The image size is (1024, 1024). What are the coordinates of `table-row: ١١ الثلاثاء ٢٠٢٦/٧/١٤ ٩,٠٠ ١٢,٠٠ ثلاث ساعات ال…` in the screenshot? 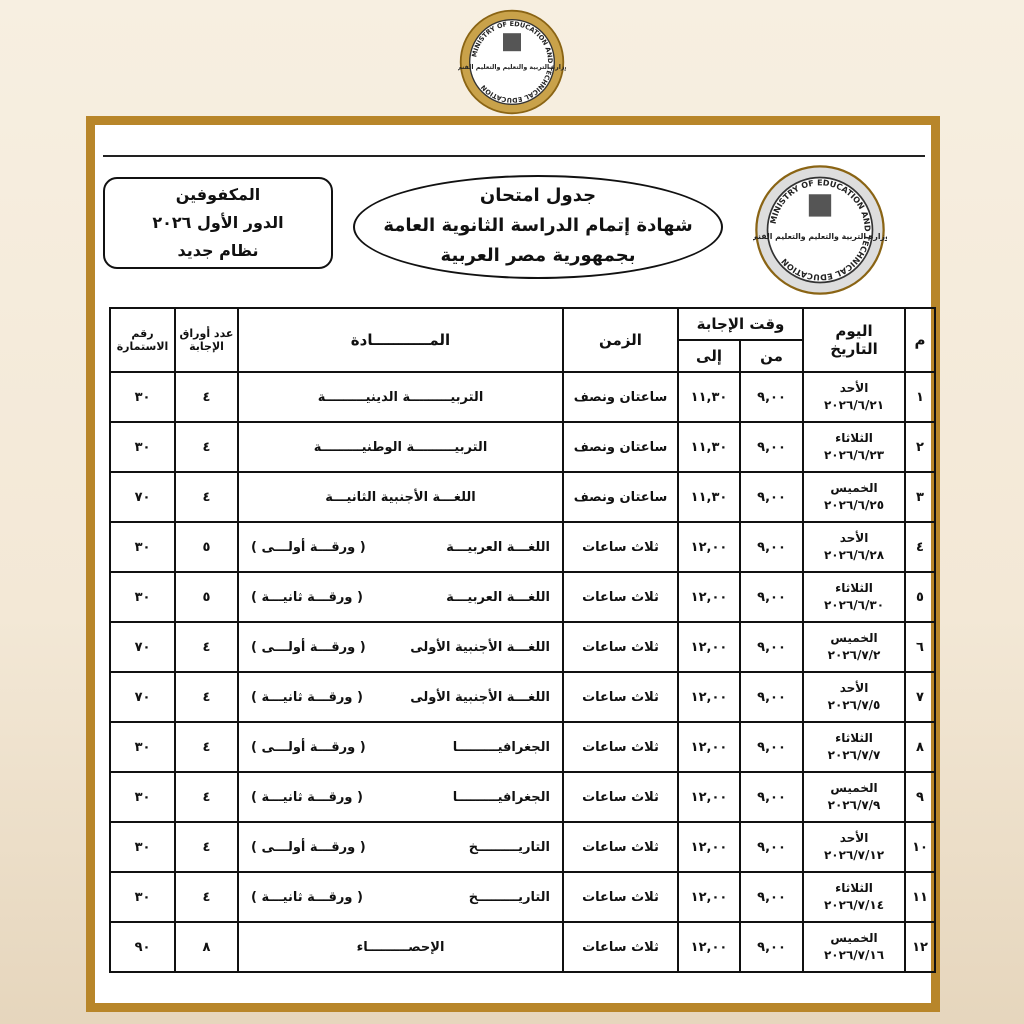 It's located at (523, 897).